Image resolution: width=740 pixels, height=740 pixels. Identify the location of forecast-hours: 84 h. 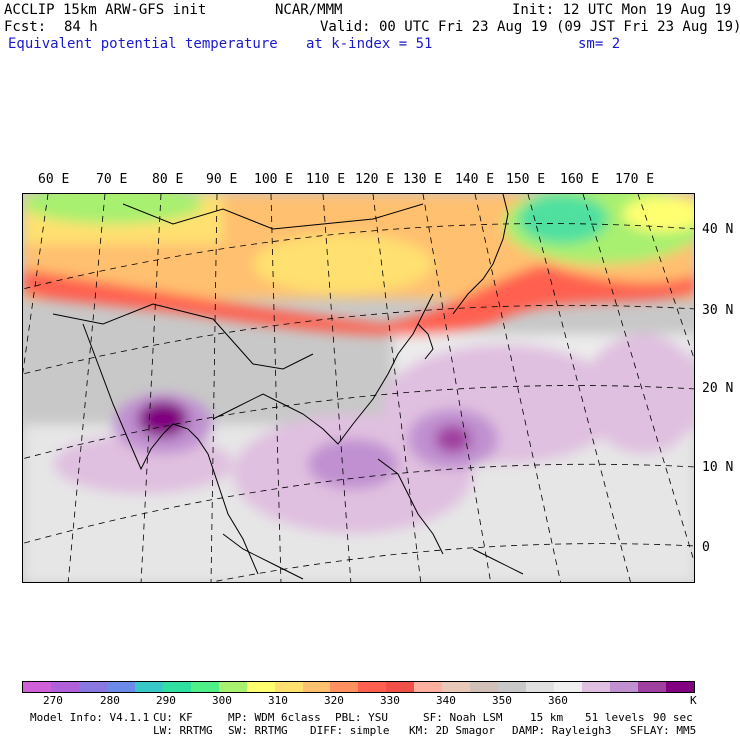
(81, 27).